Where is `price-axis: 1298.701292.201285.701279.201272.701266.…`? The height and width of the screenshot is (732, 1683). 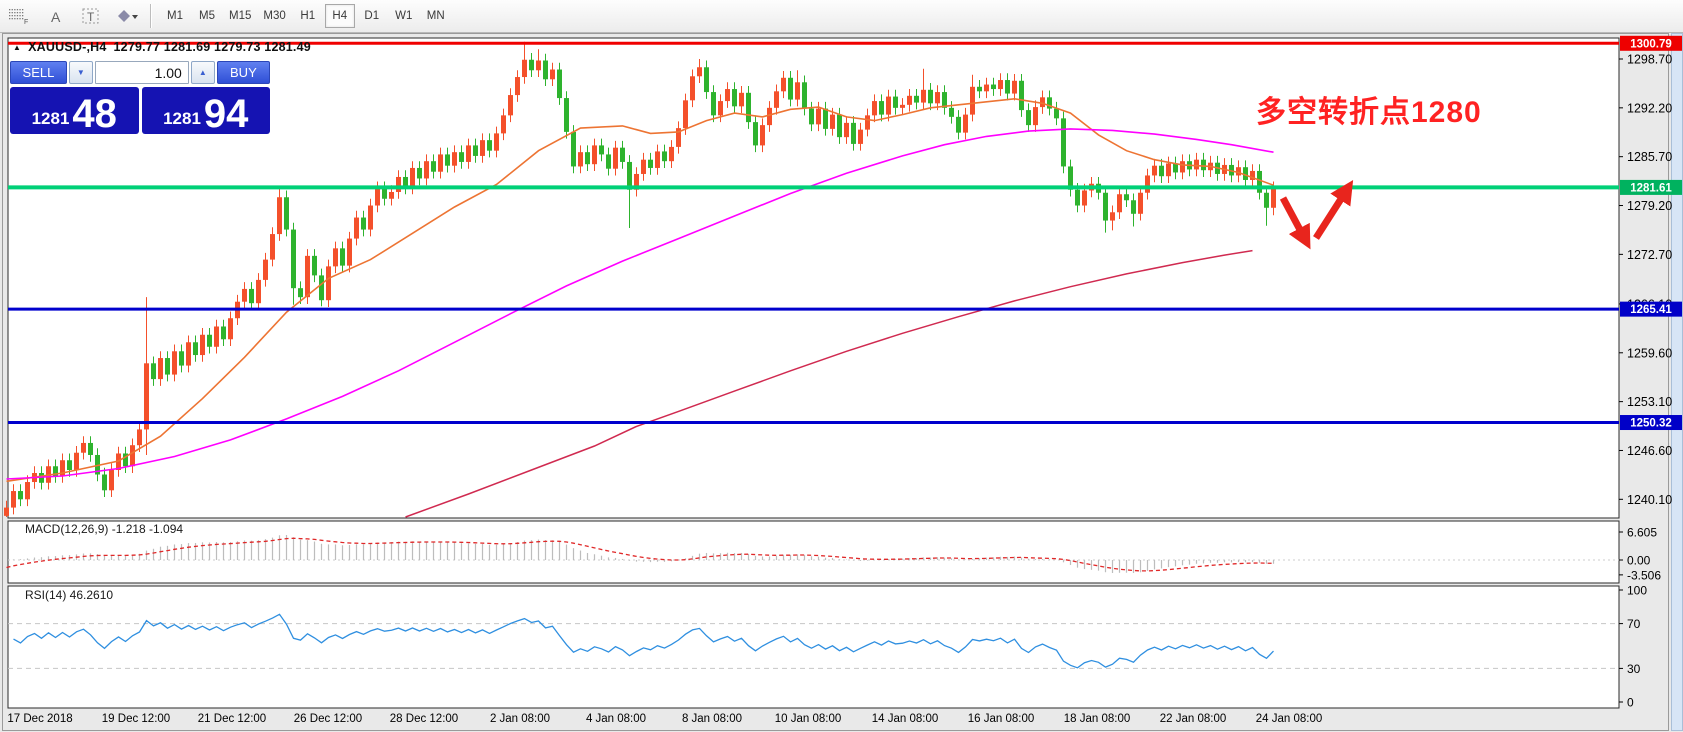
price-axis: 1298.701292.201285.701279.201272.701266.… is located at coordinates (1650, 372).